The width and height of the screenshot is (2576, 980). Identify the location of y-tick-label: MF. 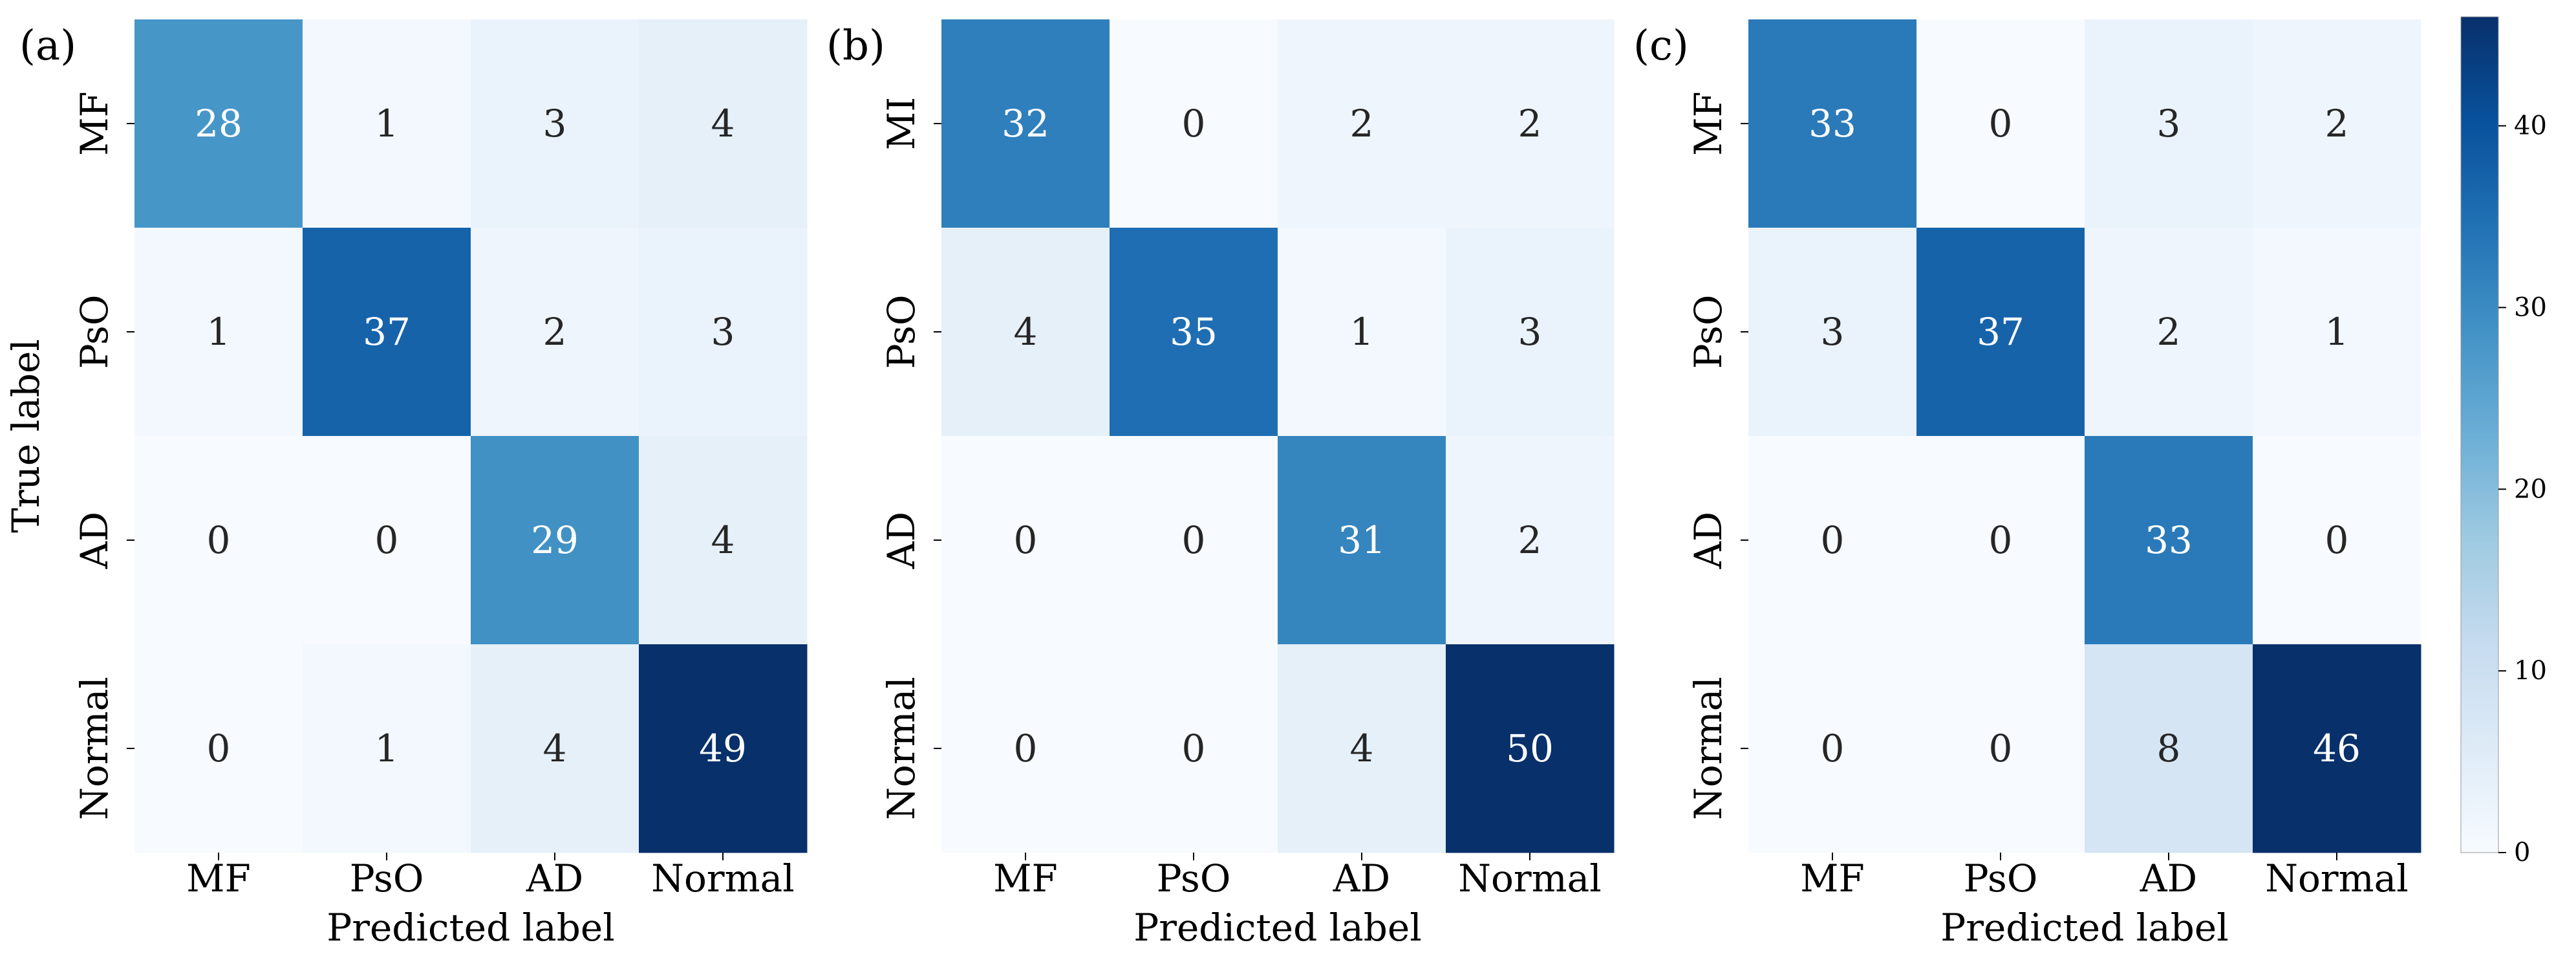
(94, 123).